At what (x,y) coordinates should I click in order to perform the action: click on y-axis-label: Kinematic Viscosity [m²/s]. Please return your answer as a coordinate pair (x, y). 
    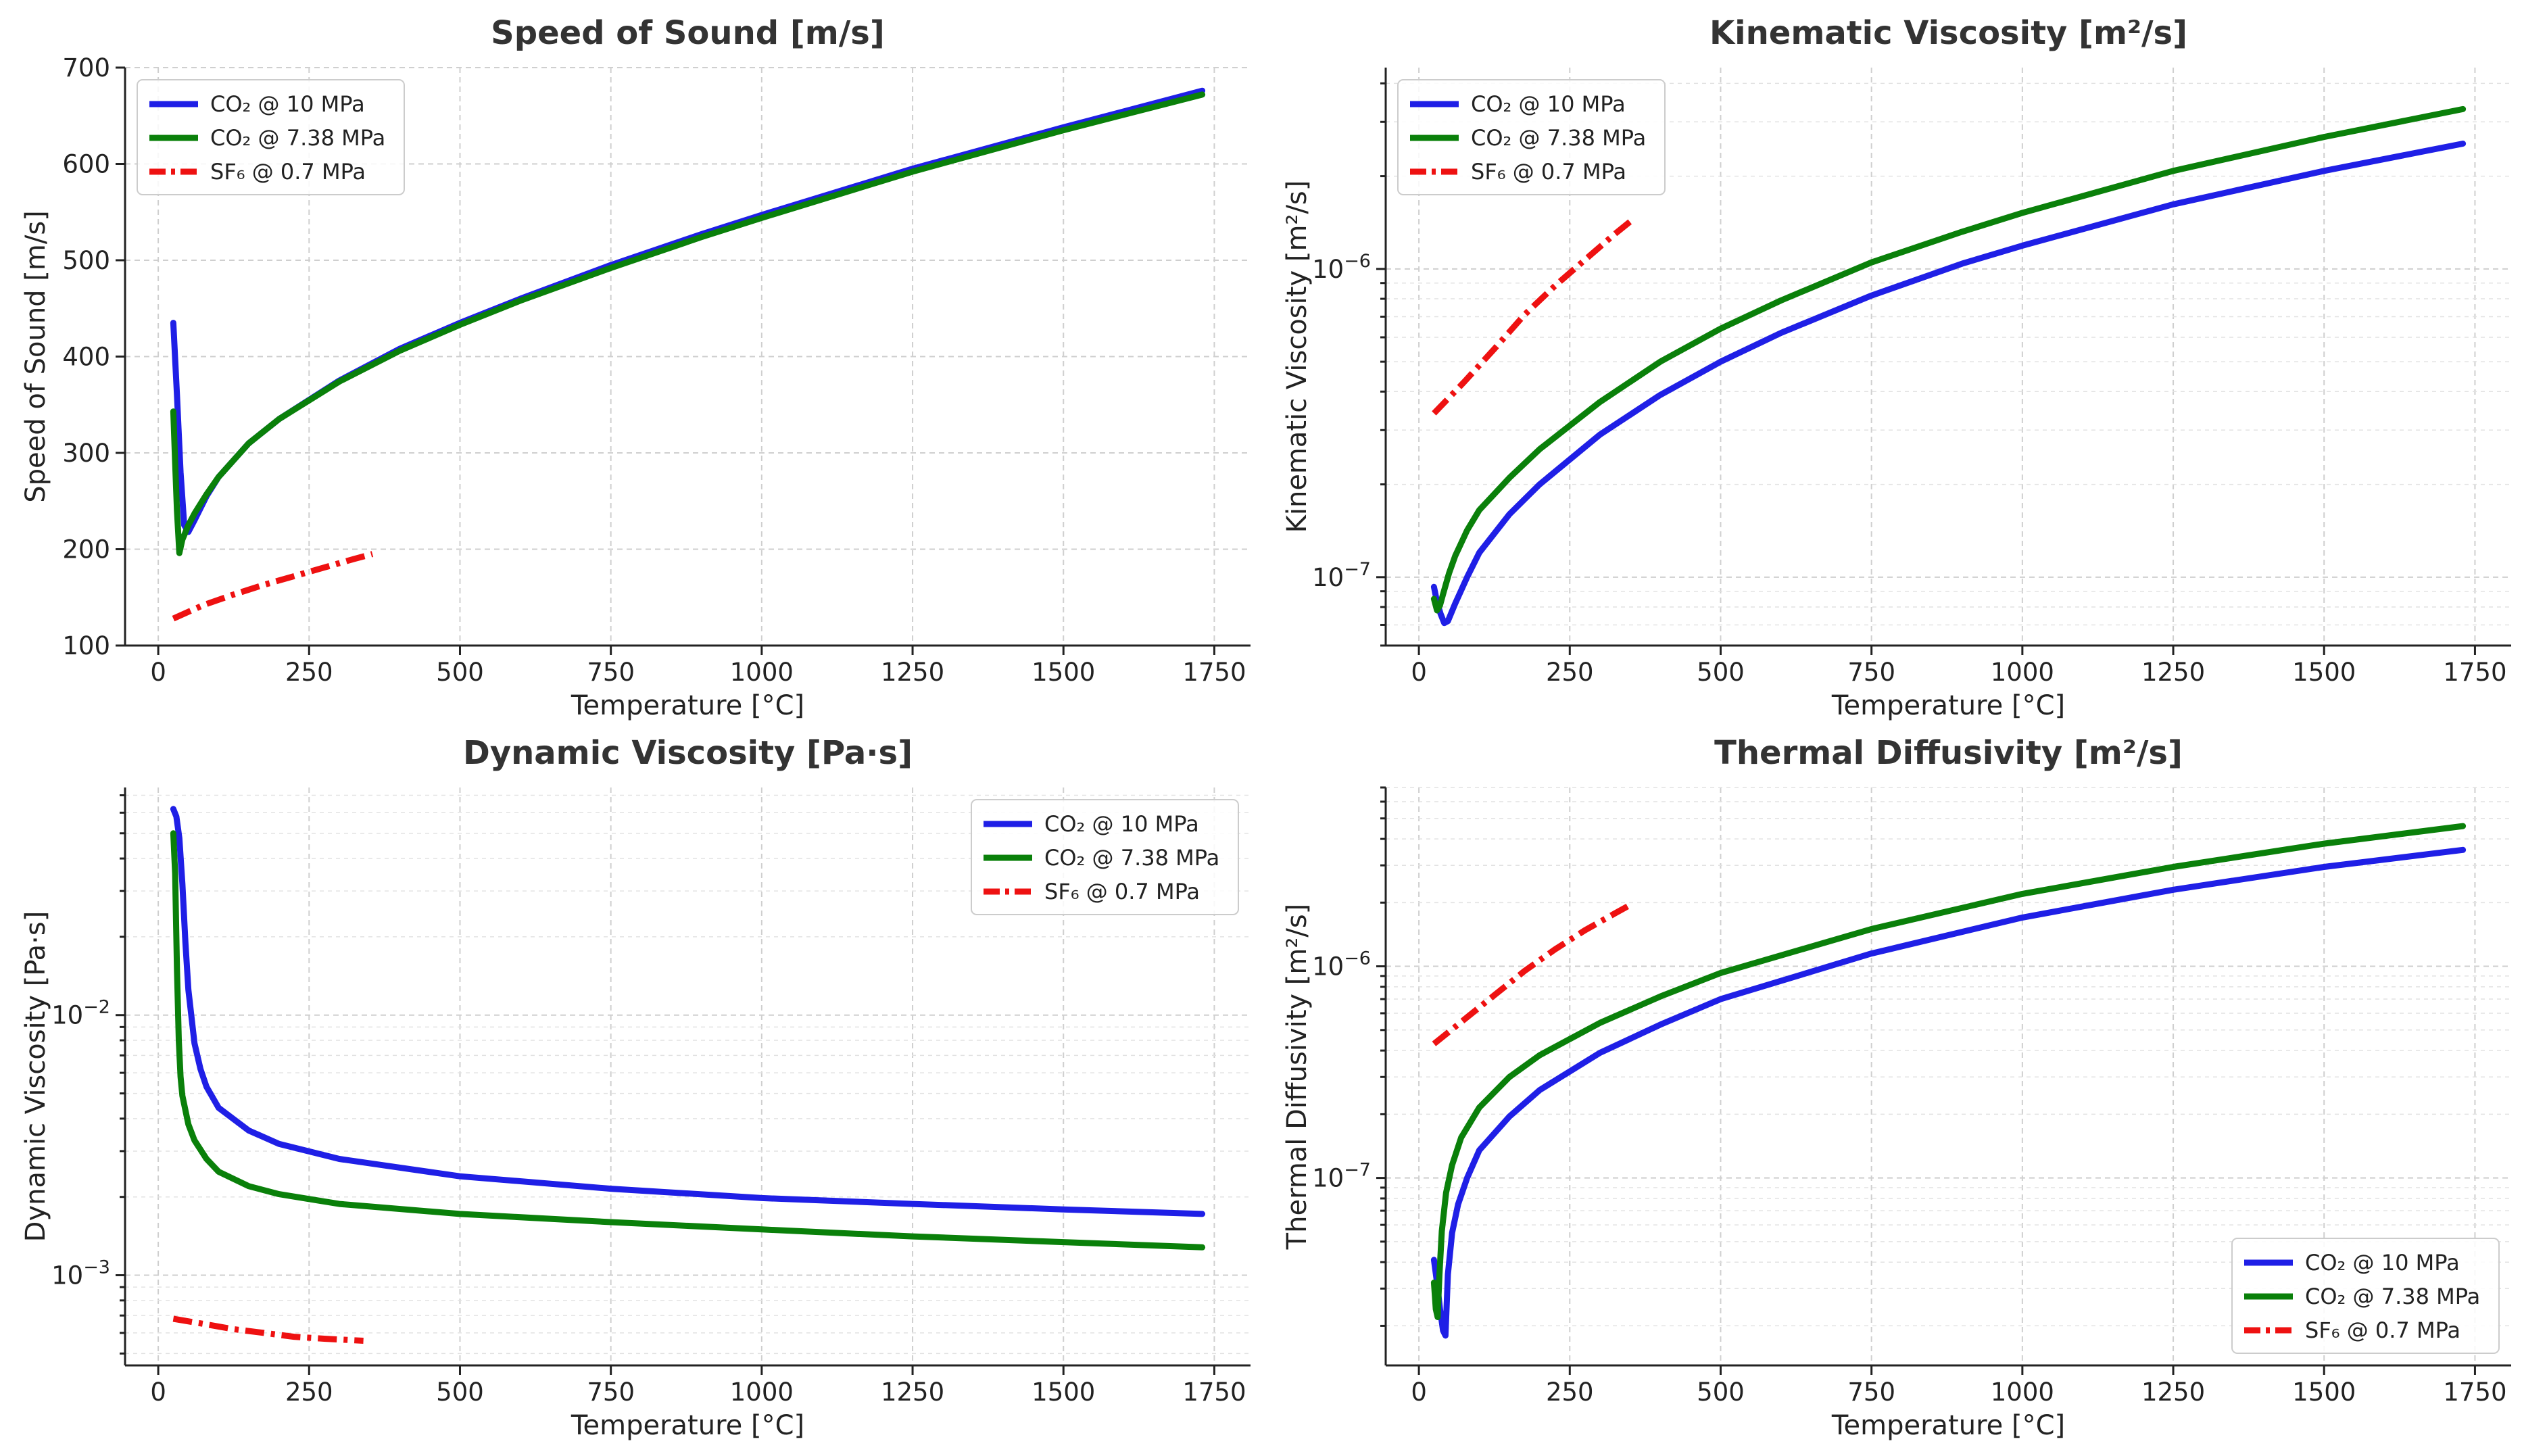
    Looking at the image, I should click on (1297, 356).